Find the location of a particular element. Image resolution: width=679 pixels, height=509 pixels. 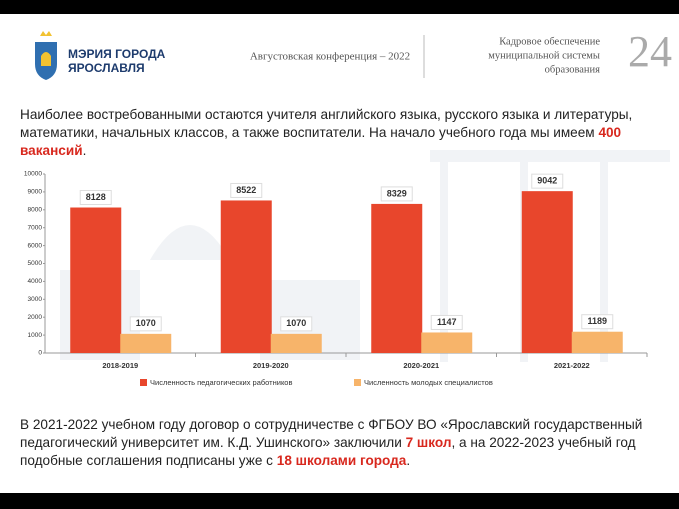

y-tick-label: 7000 is located at coordinates (35, 227).